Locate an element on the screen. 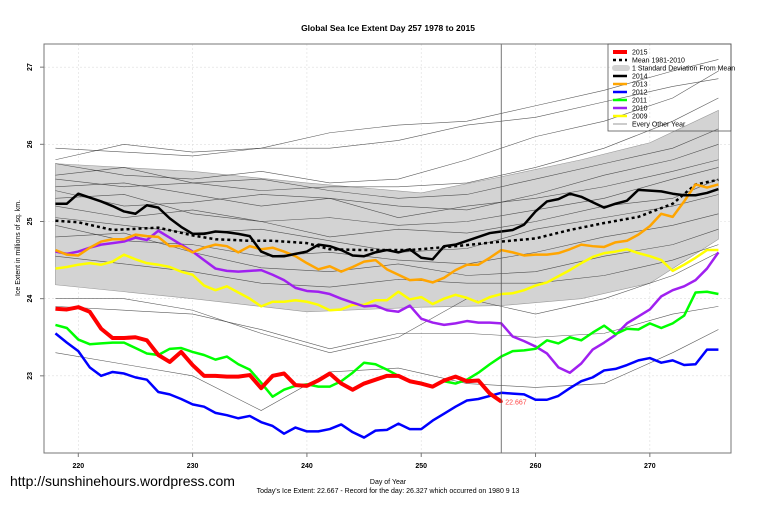 The height and width of the screenshot is (511, 759). y-tick-label: 25 is located at coordinates (30, 221).